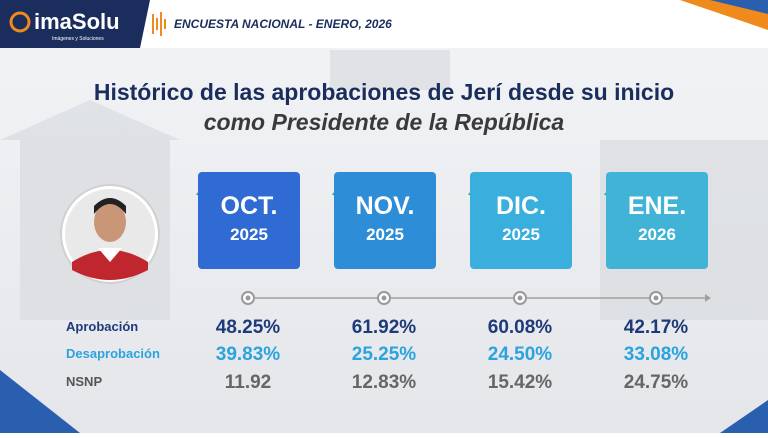 This screenshot has width=768, height=438. Describe the element at coordinates (248, 354) in the screenshot. I see `row-value: 39.83%` at that location.